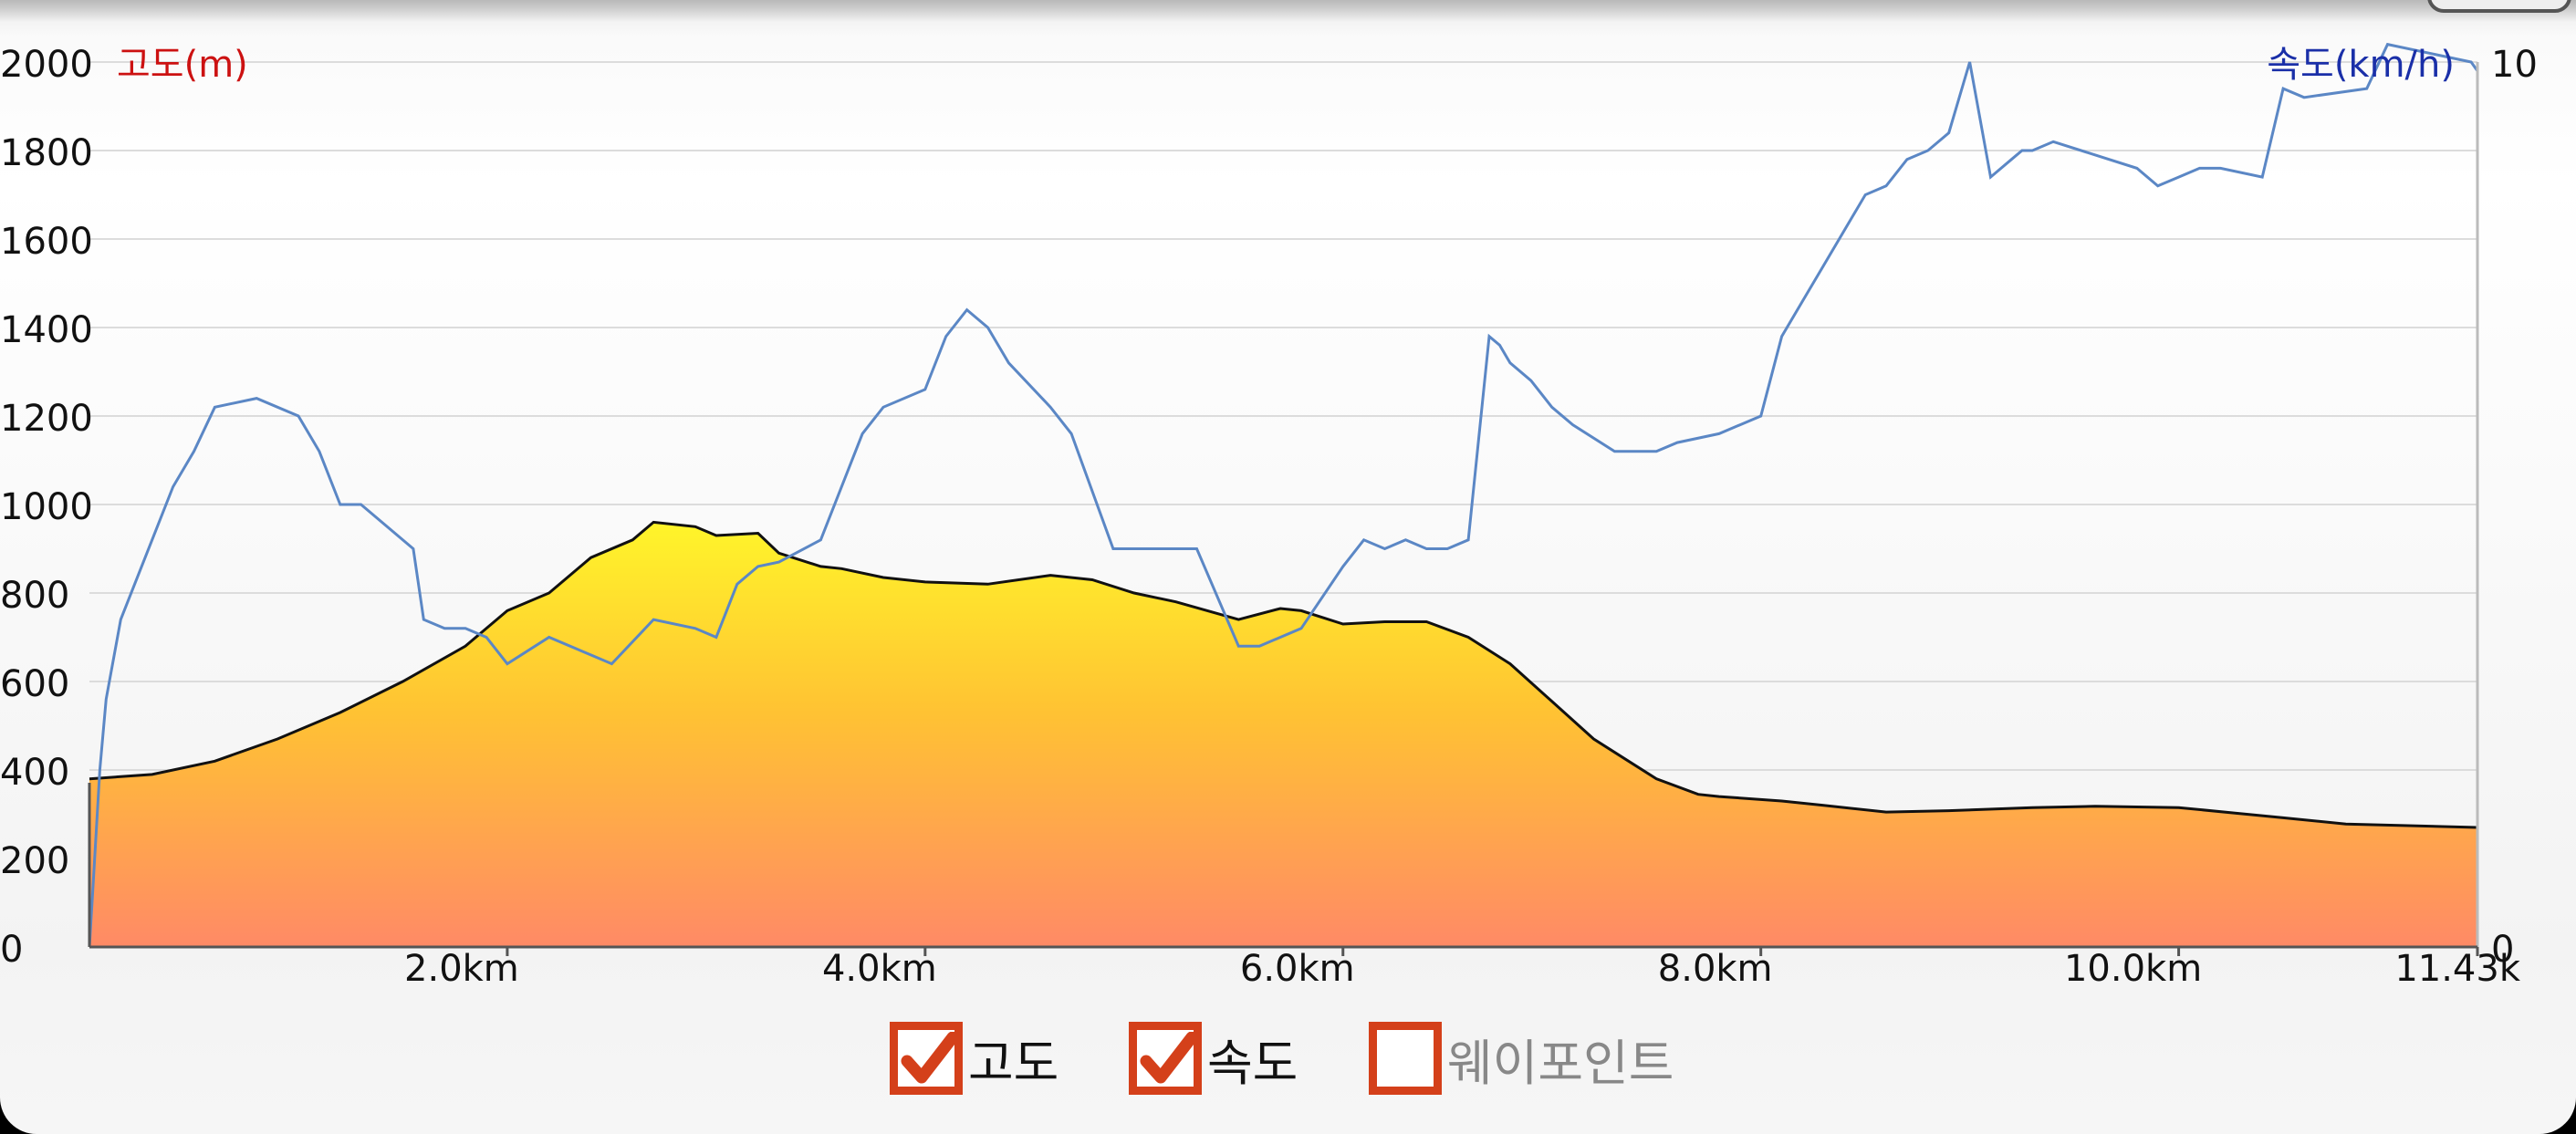 The height and width of the screenshot is (1134, 2576). I want to click on speed-legend-label: 속도, so click(1252, 1063).